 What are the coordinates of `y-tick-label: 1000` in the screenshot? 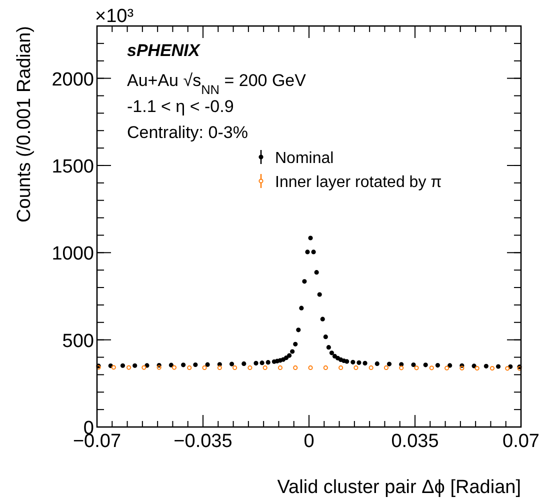 It's located at (73, 254).